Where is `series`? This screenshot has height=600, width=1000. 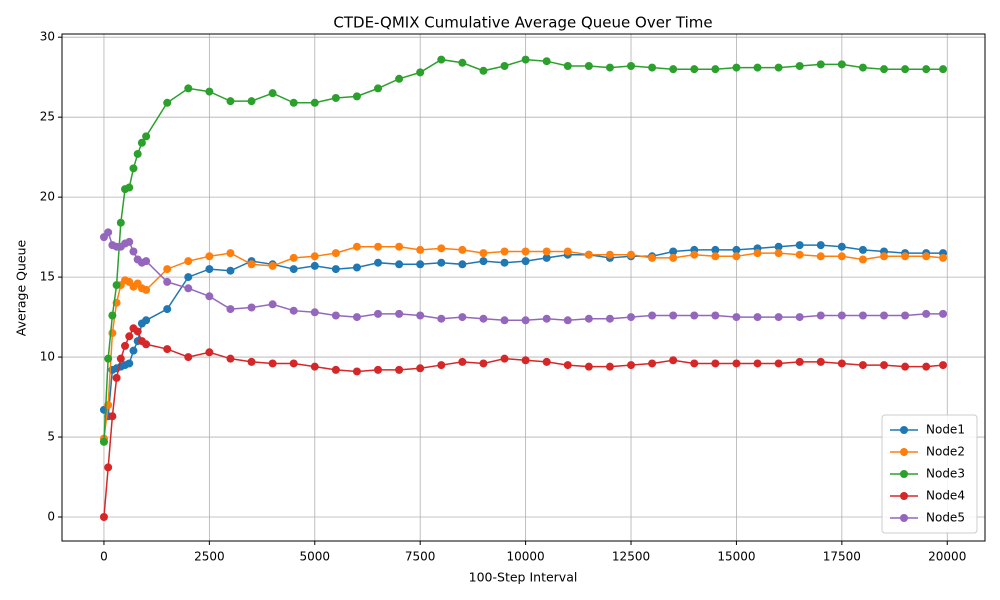 series is located at coordinates (523, 276).